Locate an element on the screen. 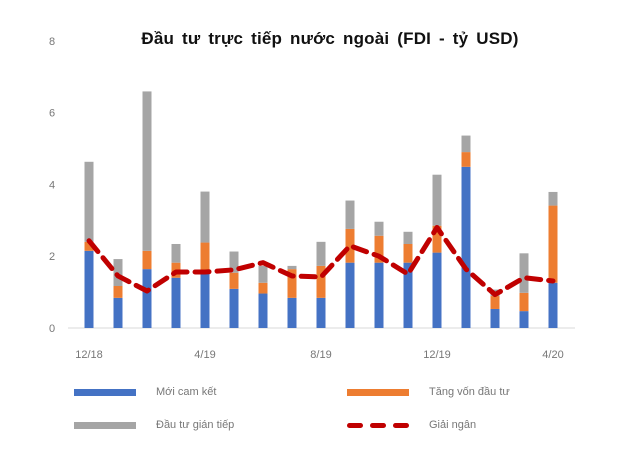 The height and width of the screenshot is (463, 640). y-axis: 0 2 4 6 8 is located at coordinates (52, 185).